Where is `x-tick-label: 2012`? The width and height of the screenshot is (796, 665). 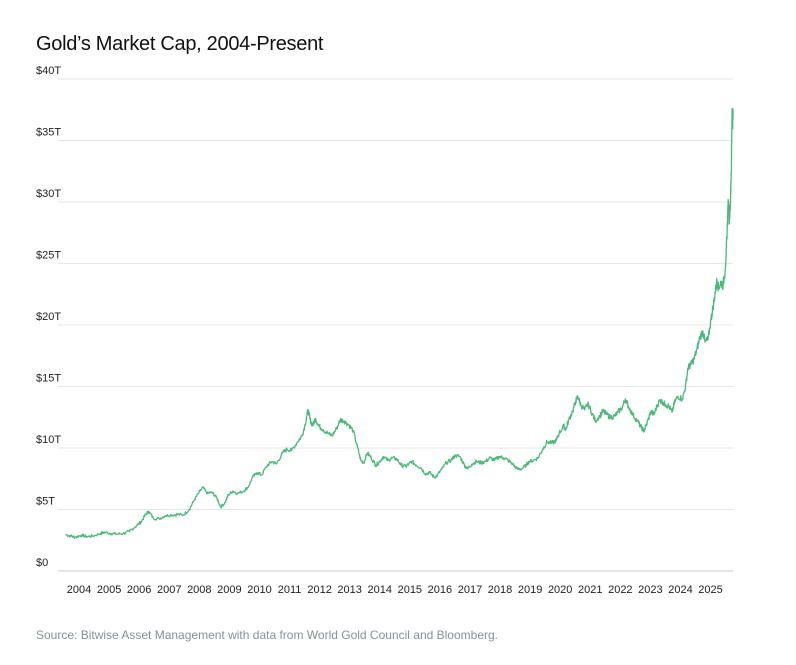
x-tick-label: 2012 is located at coordinates (319, 590).